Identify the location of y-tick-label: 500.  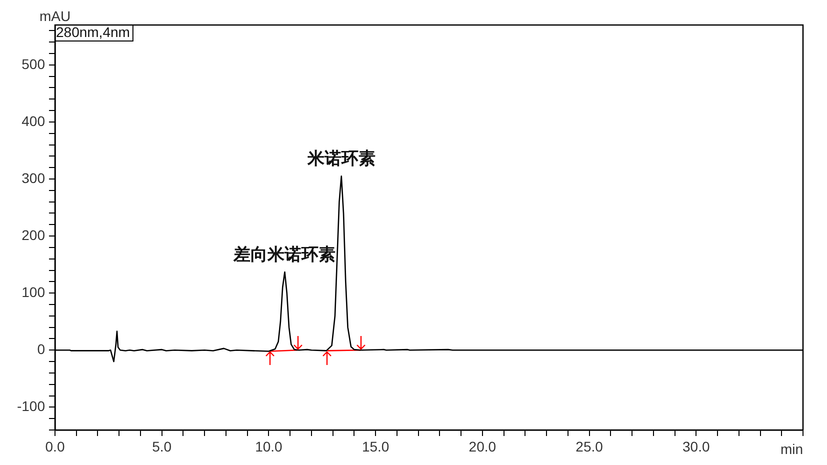
(34, 64).